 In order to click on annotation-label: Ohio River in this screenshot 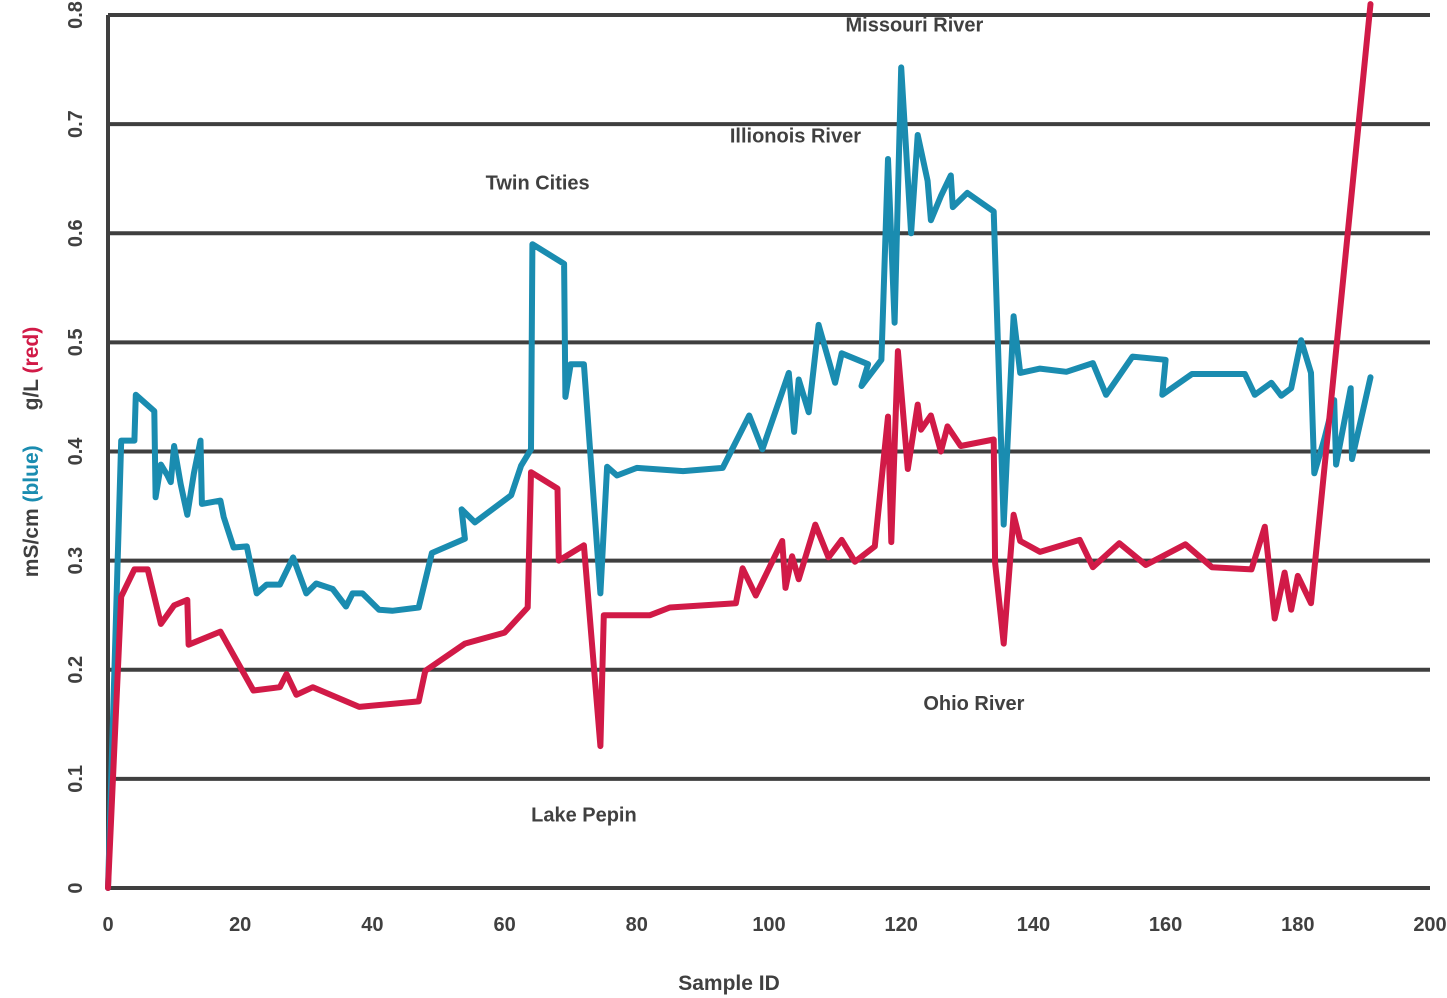, I will do `click(973, 704)`.